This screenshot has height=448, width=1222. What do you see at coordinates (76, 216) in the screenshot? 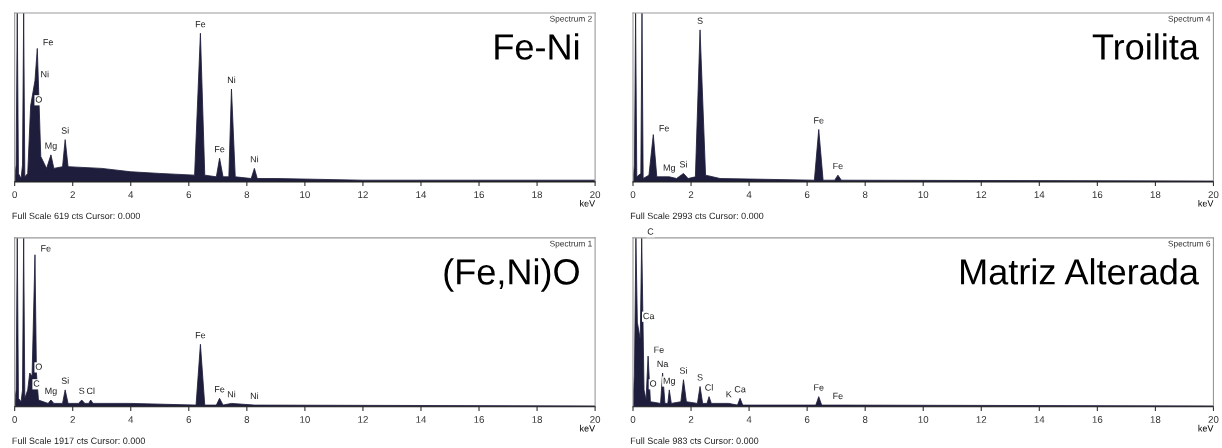
I see `text: Full Scale 619 cts Cursor: 0.000` at bounding box center [76, 216].